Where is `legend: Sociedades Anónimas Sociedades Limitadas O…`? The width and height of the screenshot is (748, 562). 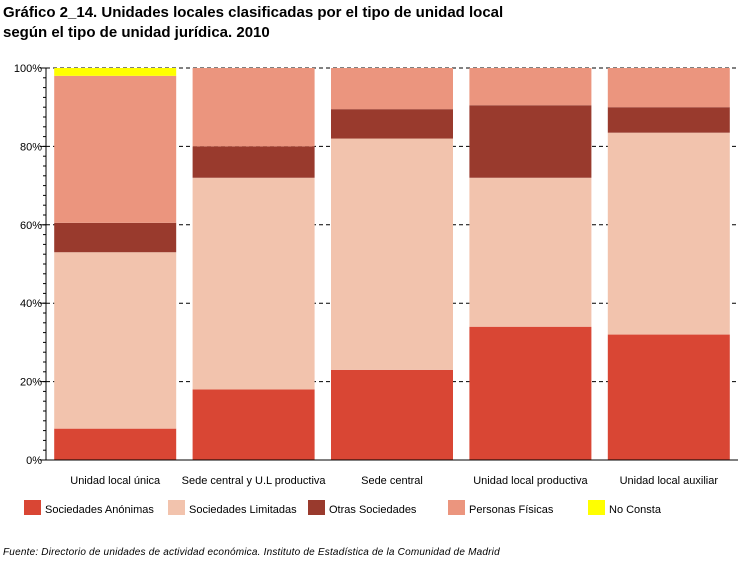 legend: Sociedades Anónimas Sociedades Limitadas O… is located at coordinates (384, 510).